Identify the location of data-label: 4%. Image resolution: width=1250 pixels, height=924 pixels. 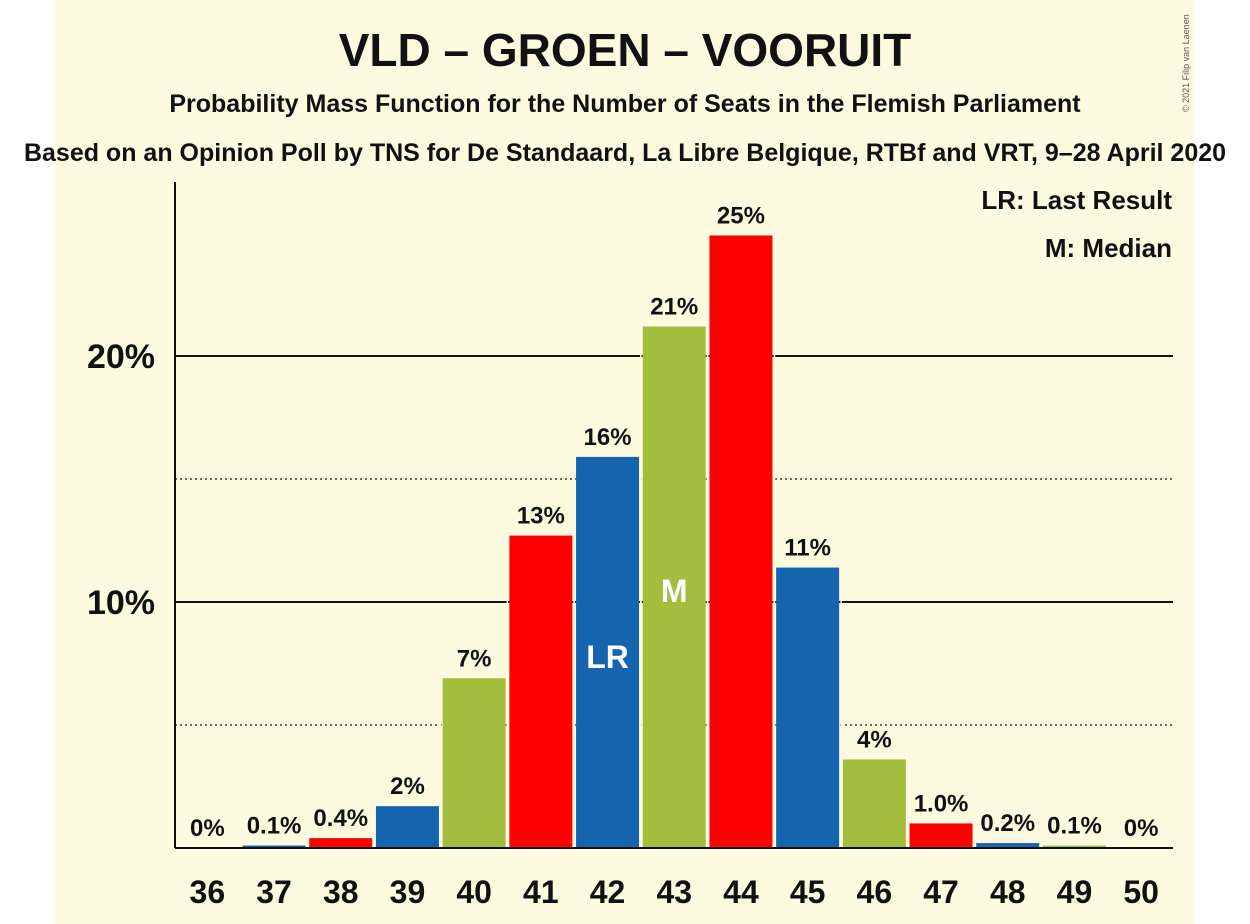
(874, 739).